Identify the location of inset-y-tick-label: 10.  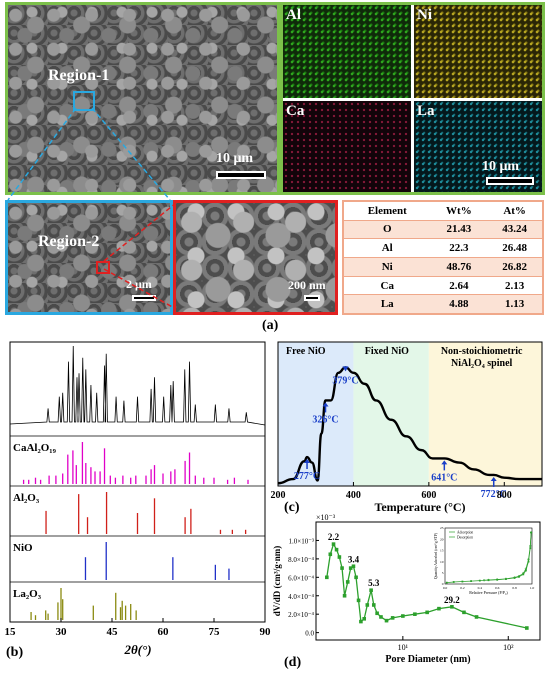
(442, 562).